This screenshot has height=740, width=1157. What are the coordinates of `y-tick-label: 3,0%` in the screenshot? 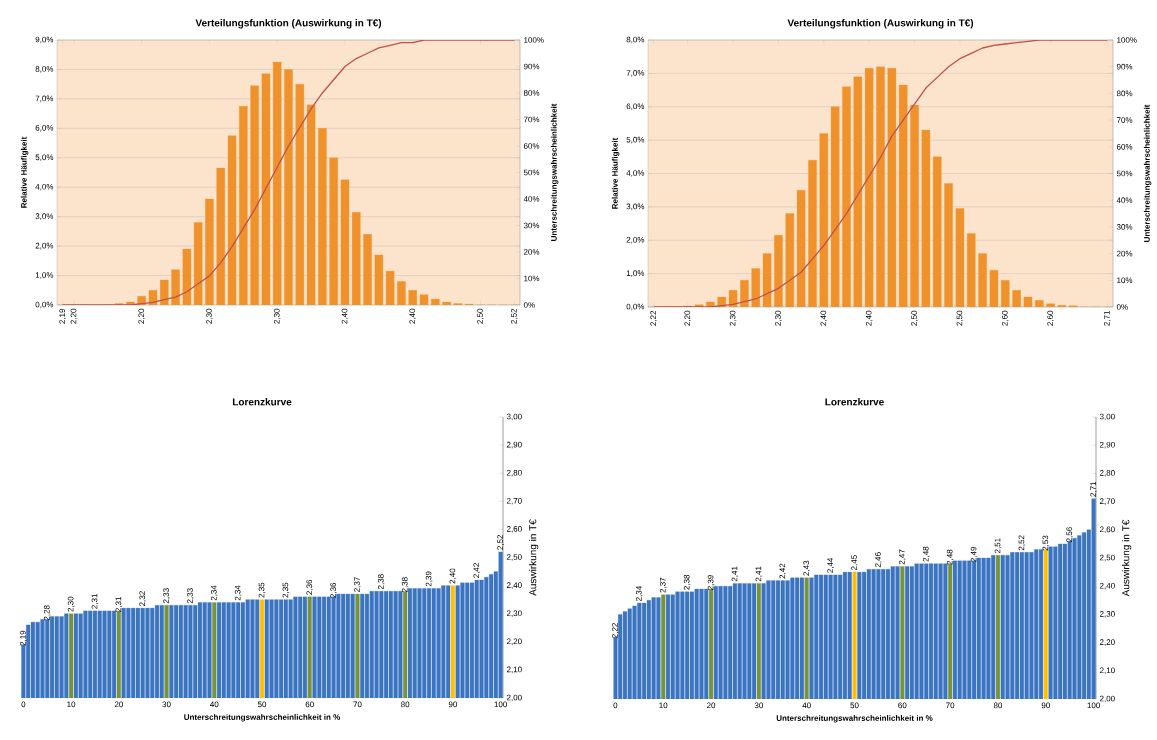 It's located at (44, 216).